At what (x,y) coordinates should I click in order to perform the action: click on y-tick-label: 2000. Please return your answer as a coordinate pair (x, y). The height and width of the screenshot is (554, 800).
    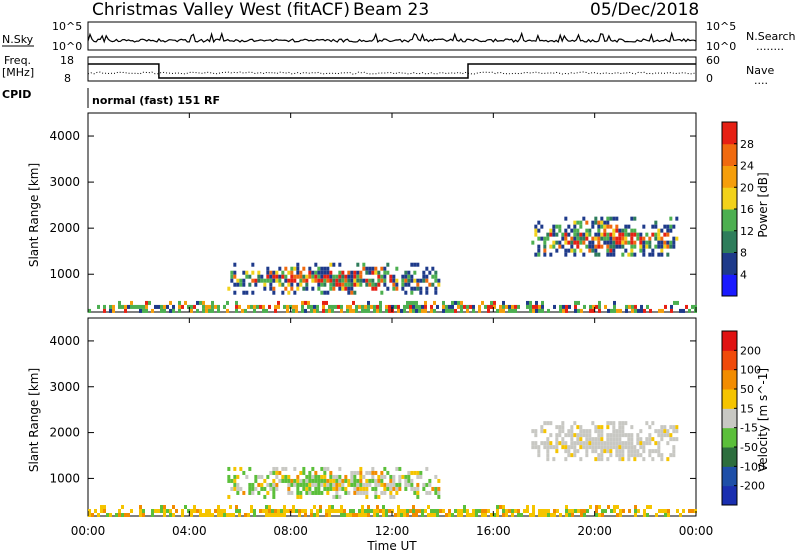
    Looking at the image, I should click on (64, 228).